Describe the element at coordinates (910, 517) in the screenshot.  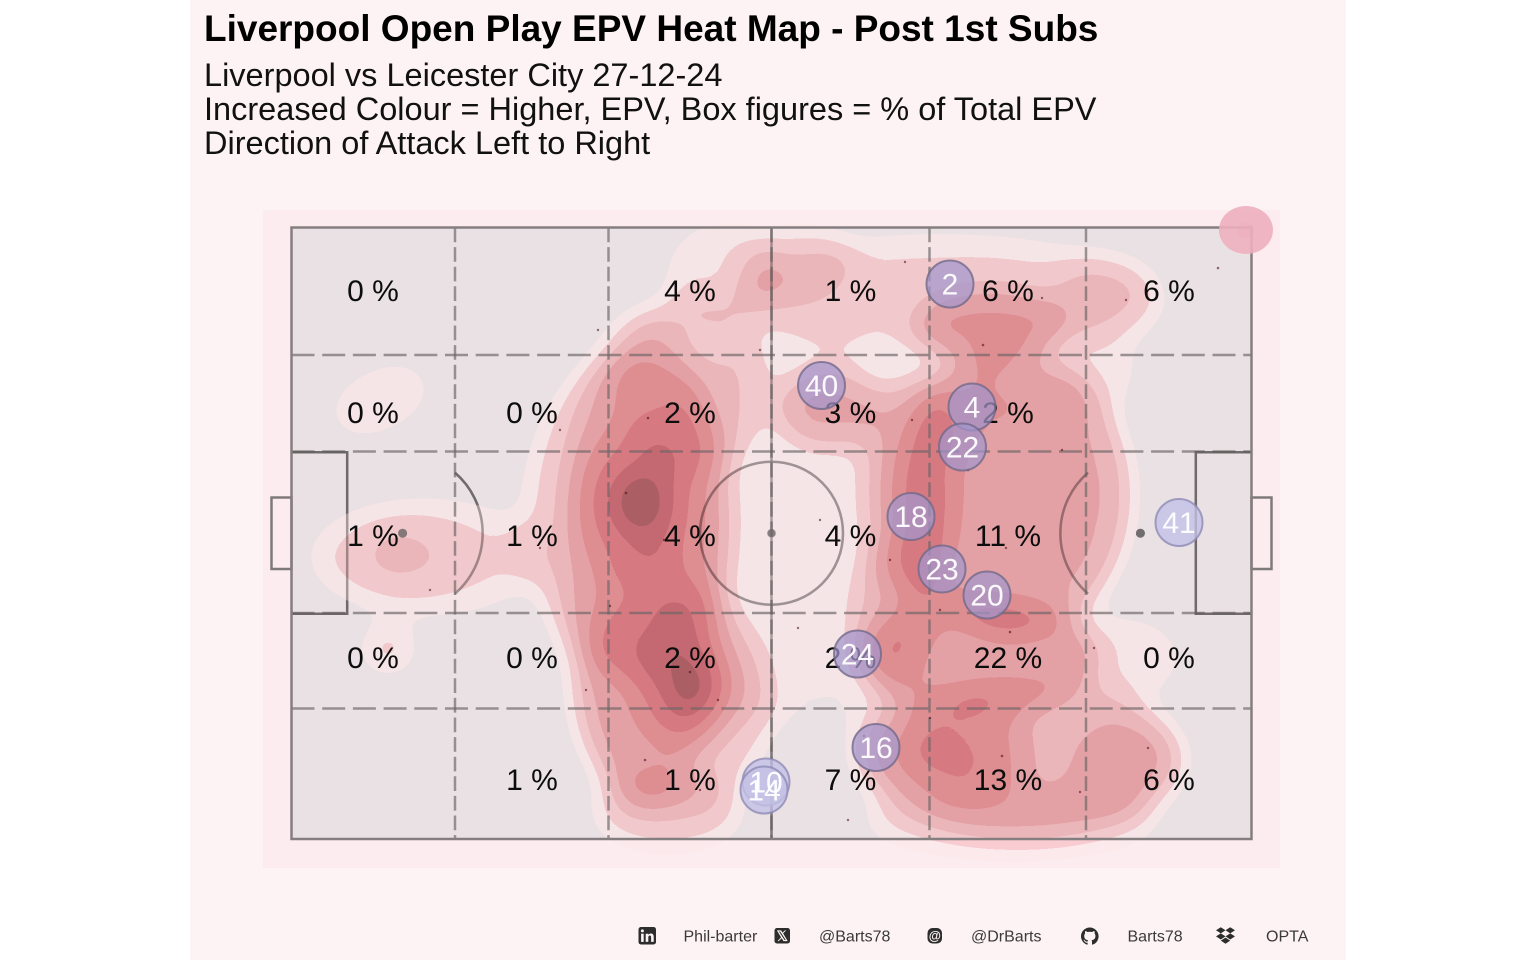
I see `svg-text: 18` at that location.